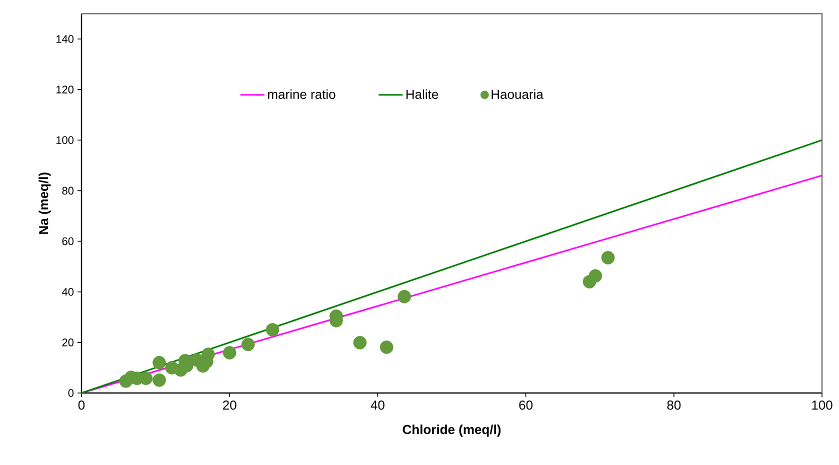 The image size is (839, 465). What do you see at coordinates (68, 190) in the screenshot?
I see `y-tick-label: 80` at bounding box center [68, 190].